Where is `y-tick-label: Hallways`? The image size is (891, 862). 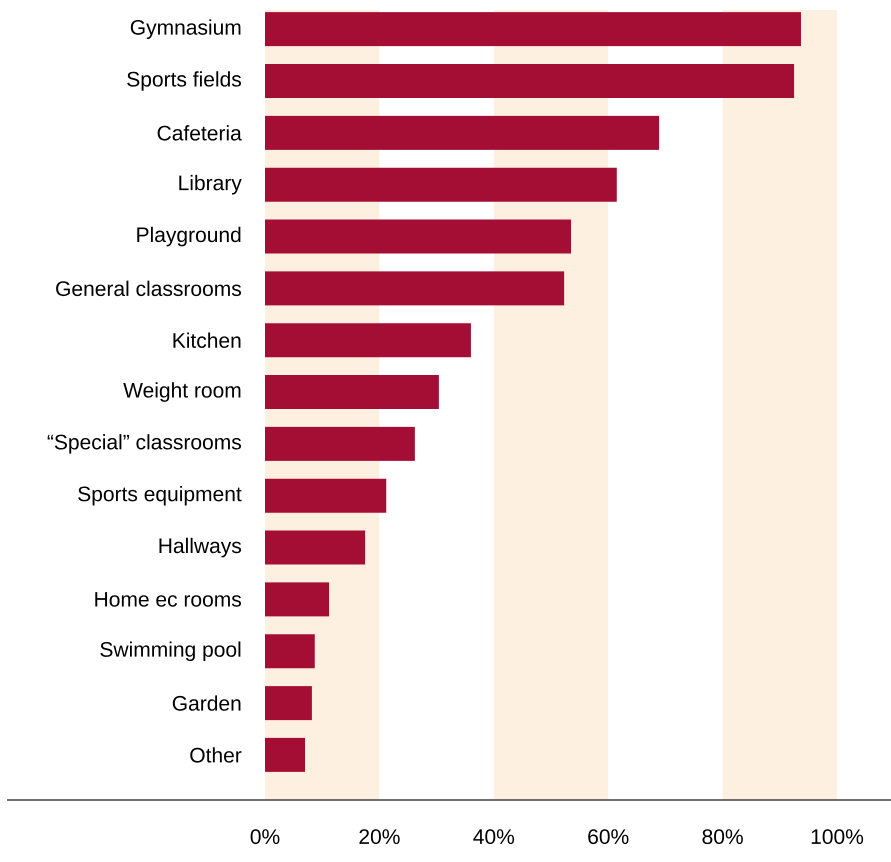
y-tick-label: Hallways is located at coordinates (201, 548).